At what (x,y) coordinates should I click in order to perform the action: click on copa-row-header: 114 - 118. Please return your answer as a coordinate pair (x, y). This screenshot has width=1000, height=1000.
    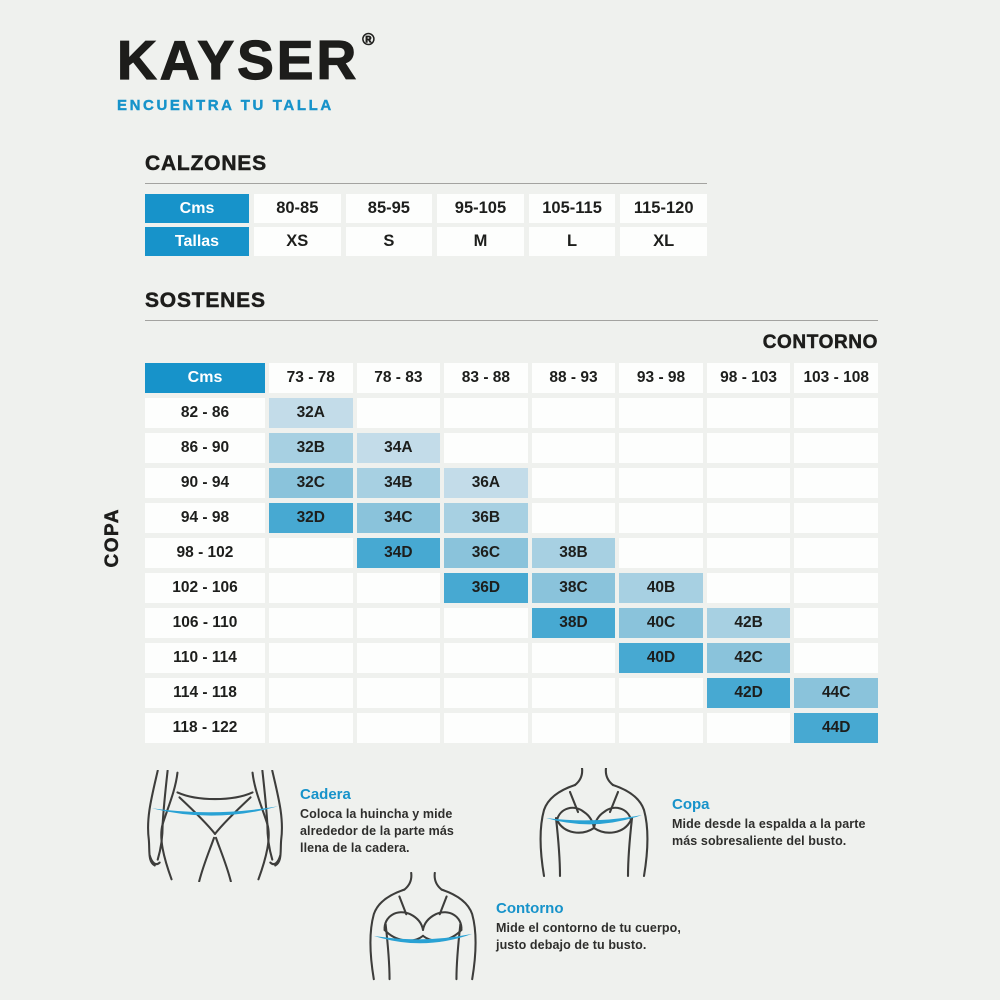
    Looking at the image, I should click on (205, 693).